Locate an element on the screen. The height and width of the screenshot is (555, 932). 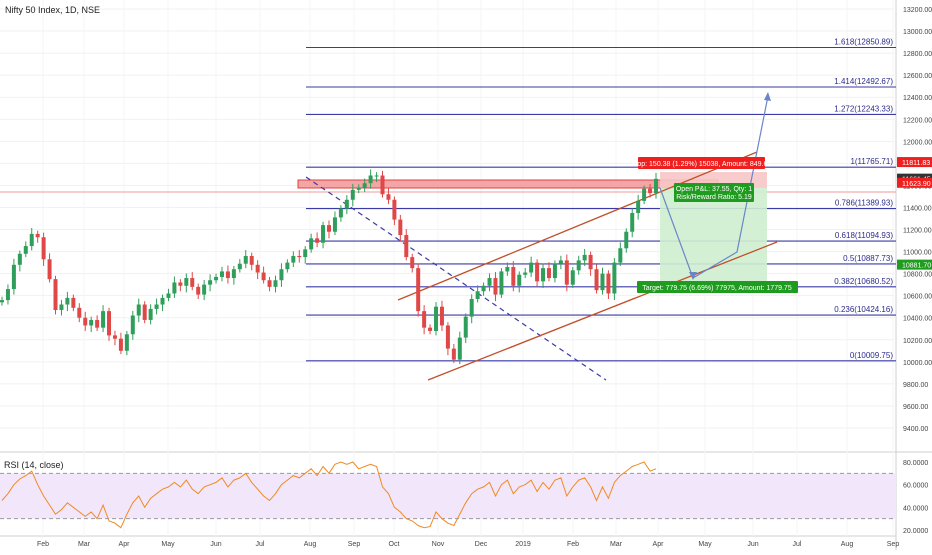
projection-arrowhead-up is located at coordinates (767, 96).